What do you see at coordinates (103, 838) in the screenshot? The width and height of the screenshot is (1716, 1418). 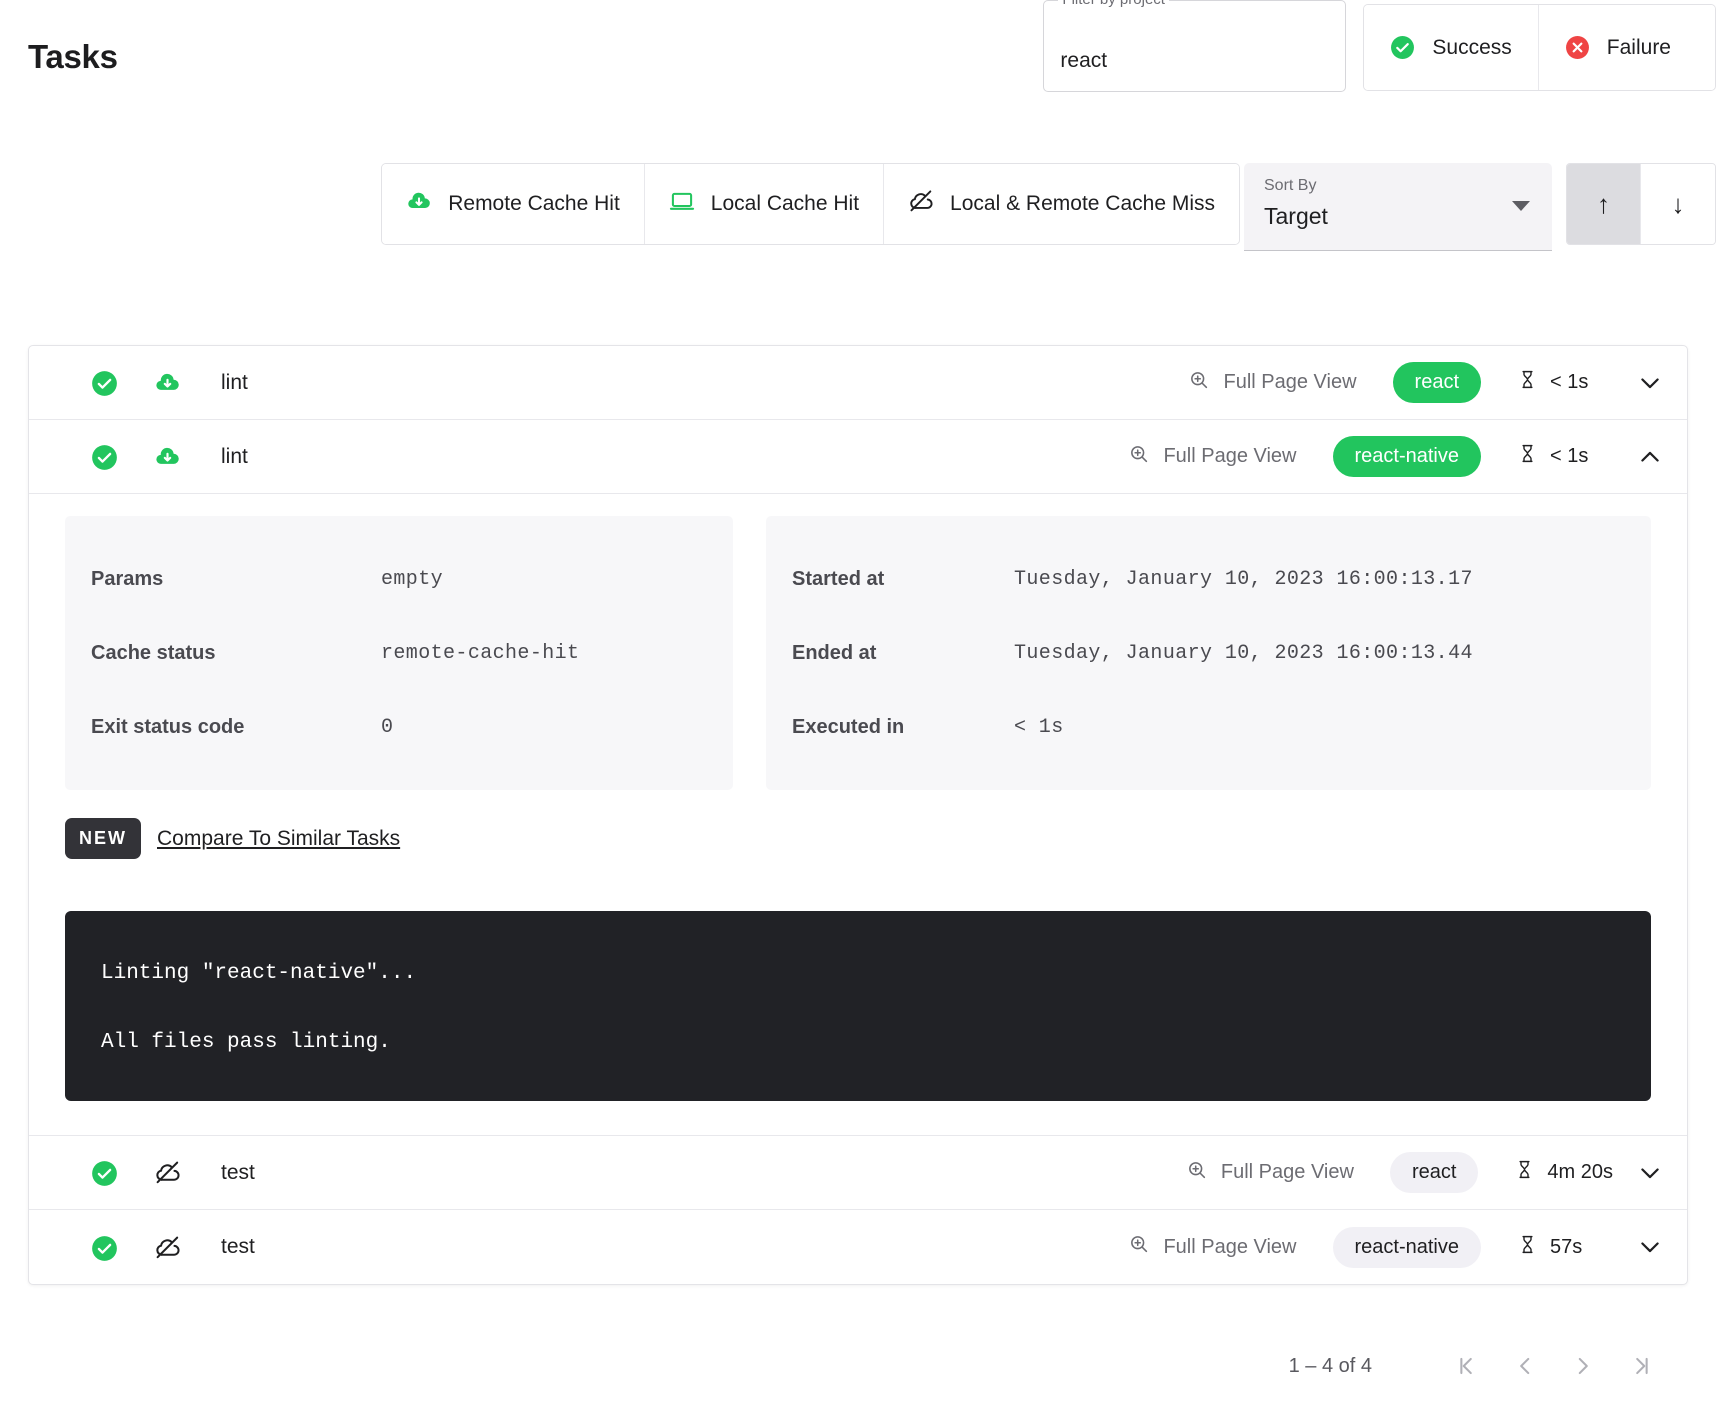 I see `new-badge: NEW` at bounding box center [103, 838].